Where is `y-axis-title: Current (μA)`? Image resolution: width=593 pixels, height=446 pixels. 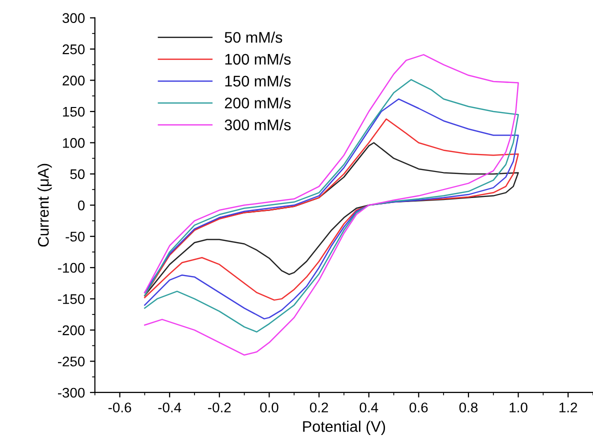
y-axis-title: Current (μA) is located at coordinates (45, 205).